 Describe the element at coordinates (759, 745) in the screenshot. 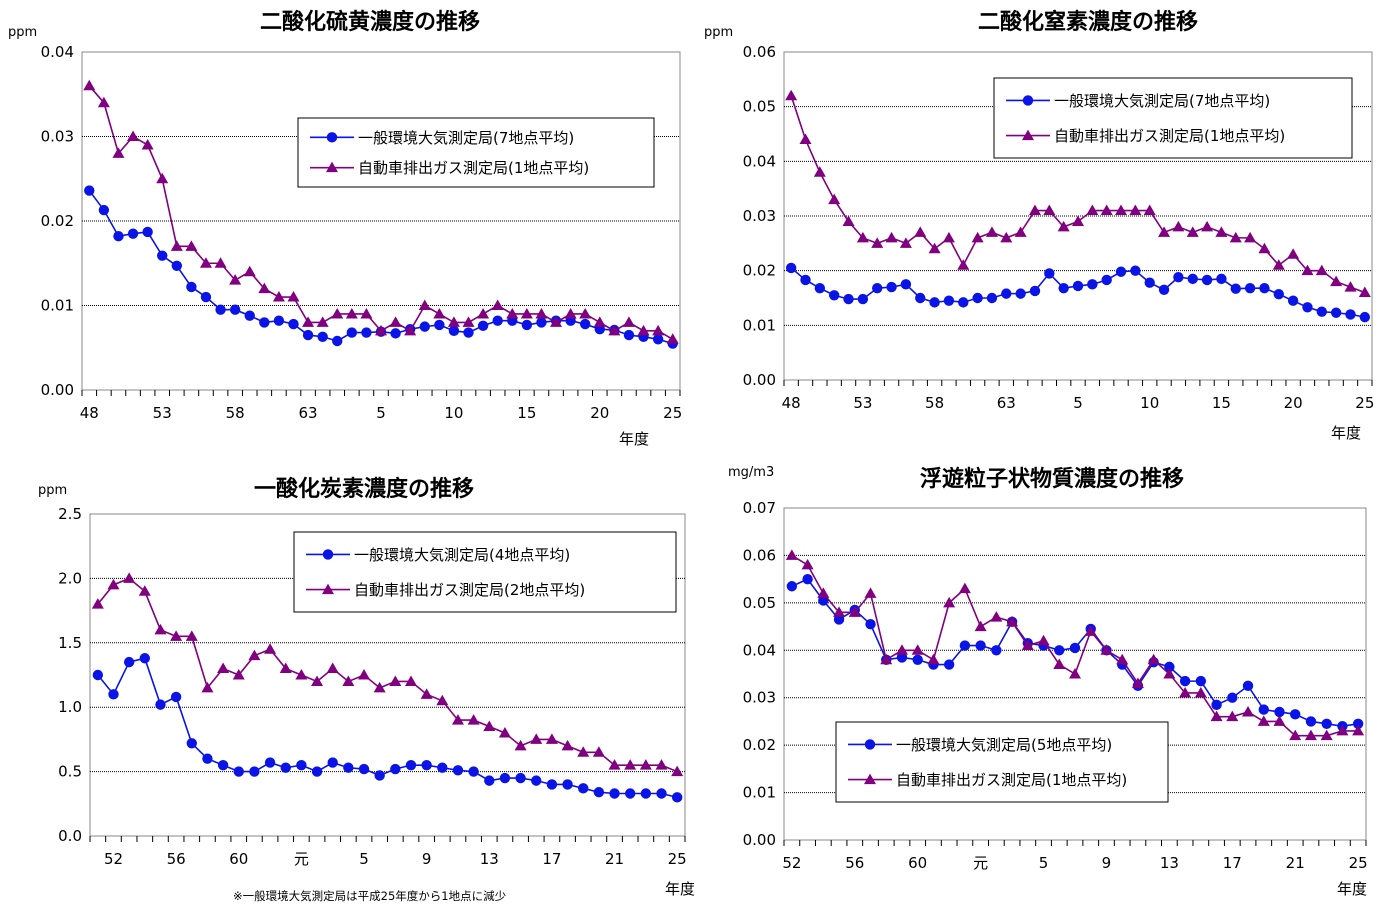

I see `y-tick-label: 0.02` at that location.